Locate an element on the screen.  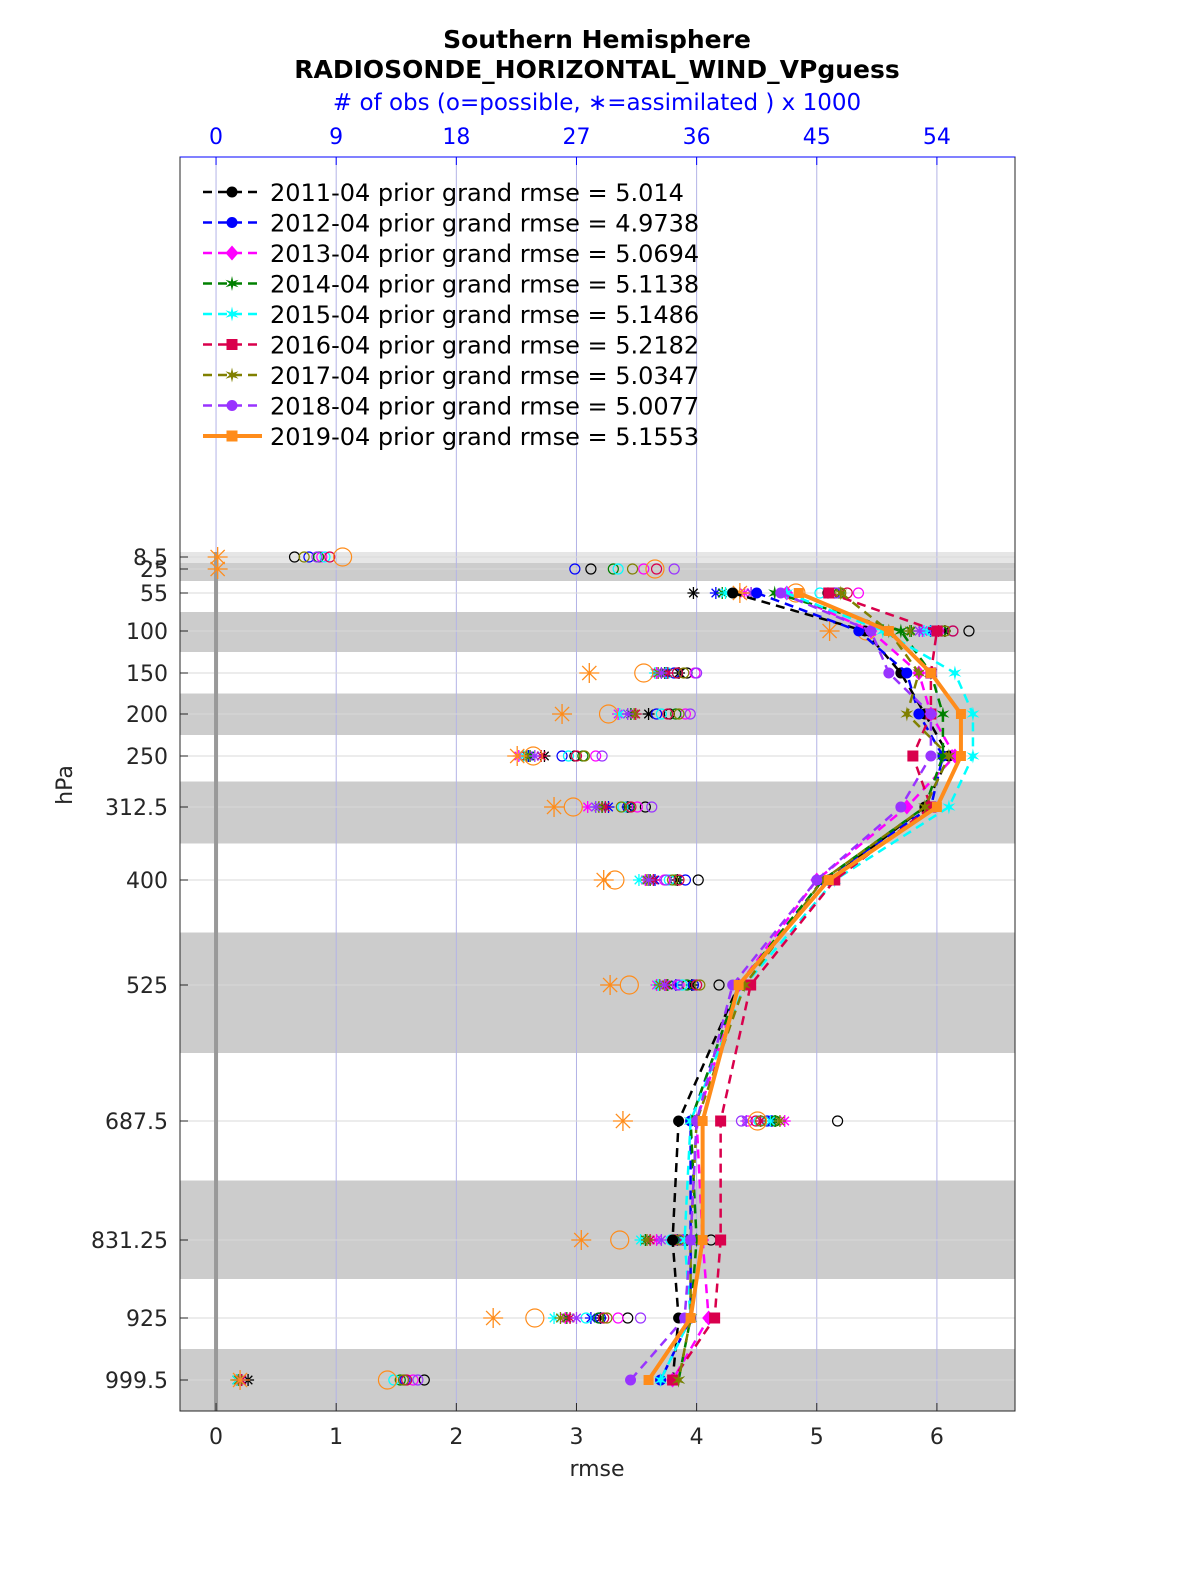
x-tick-label: 2 is located at coordinates (456, 1437).